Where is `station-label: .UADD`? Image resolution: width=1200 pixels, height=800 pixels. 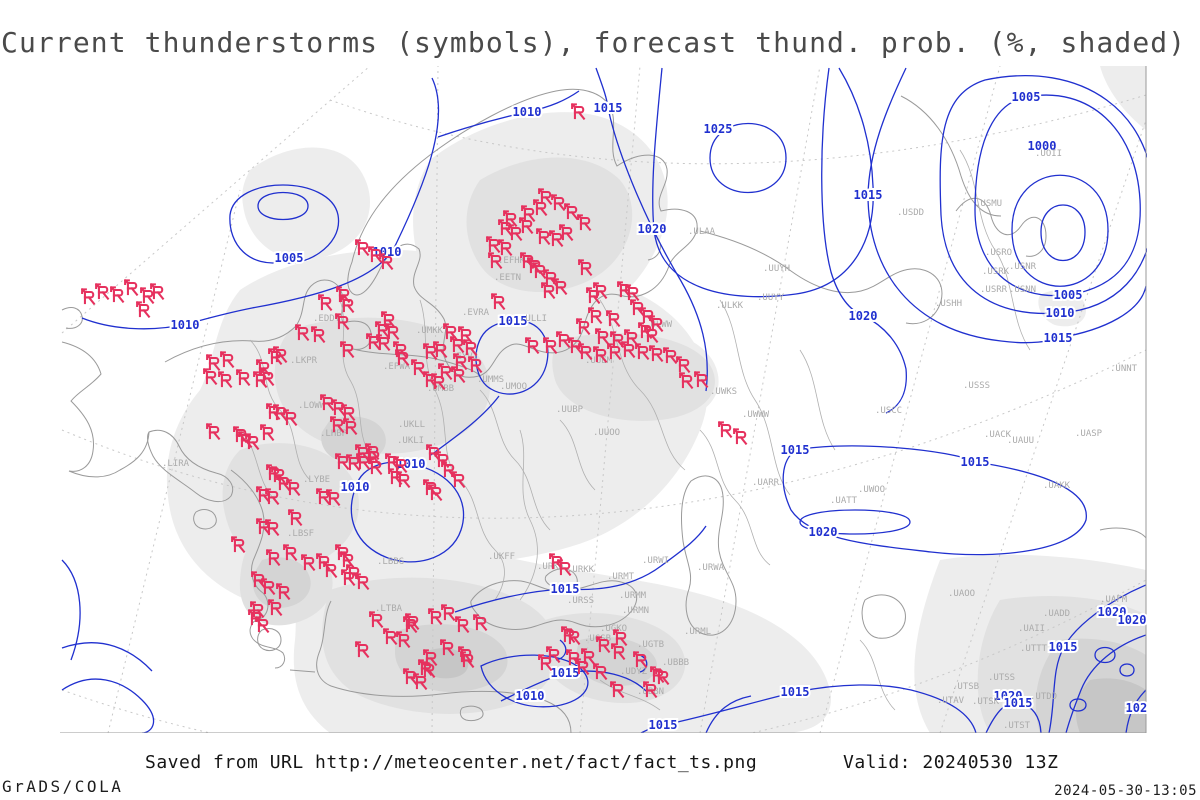
station-label: .UADD is located at coordinates (1056, 614).